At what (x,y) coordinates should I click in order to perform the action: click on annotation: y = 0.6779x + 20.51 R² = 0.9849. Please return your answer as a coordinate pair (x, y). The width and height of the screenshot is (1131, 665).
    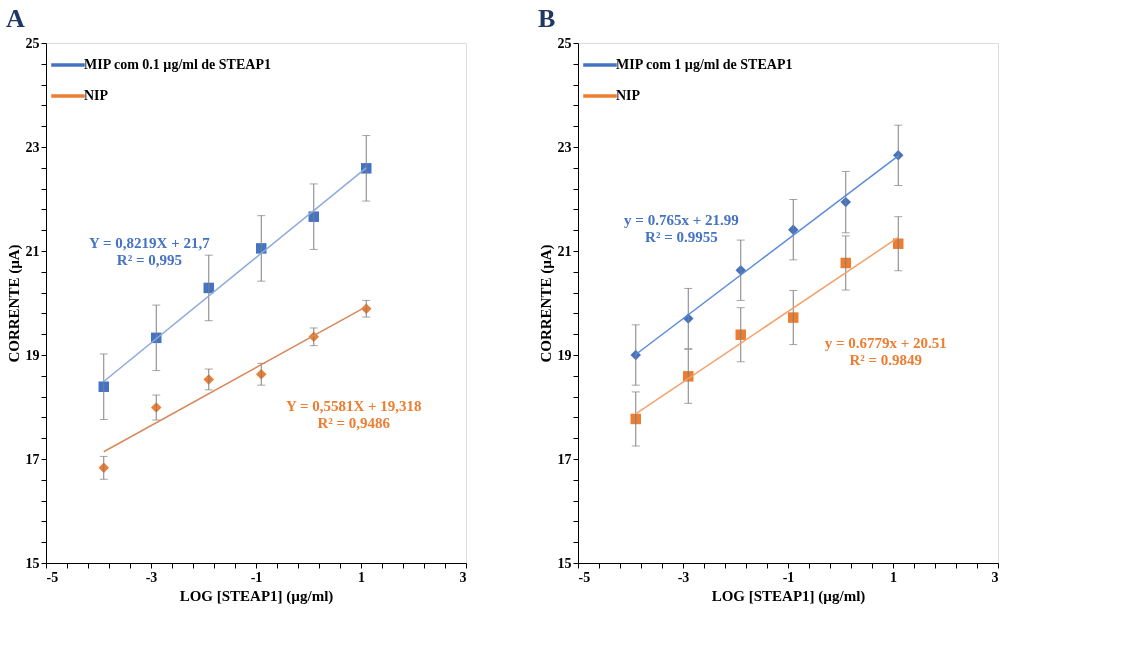
    Looking at the image, I should click on (885, 351).